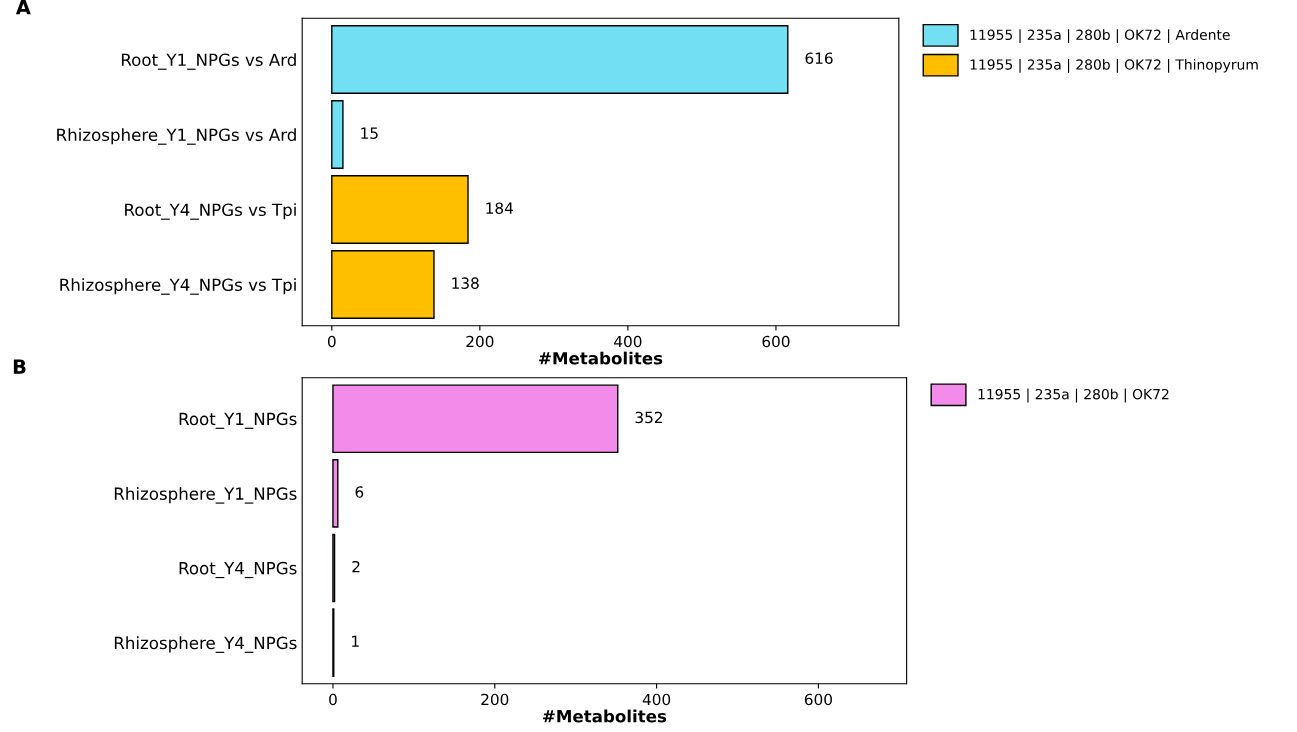 This screenshot has width=1297, height=732. Describe the element at coordinates (499, 208) in the screenshot. I see `data-label: 184` at that location.